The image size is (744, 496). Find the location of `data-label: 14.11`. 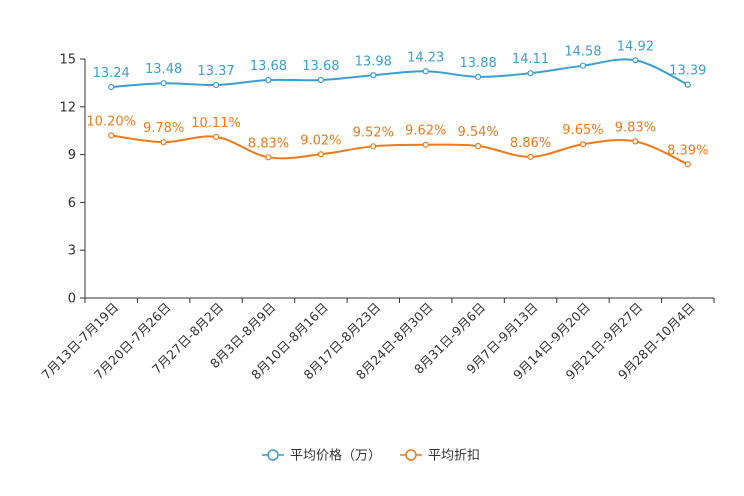

data-label: 14.11 is located at coordinates (530, 59).